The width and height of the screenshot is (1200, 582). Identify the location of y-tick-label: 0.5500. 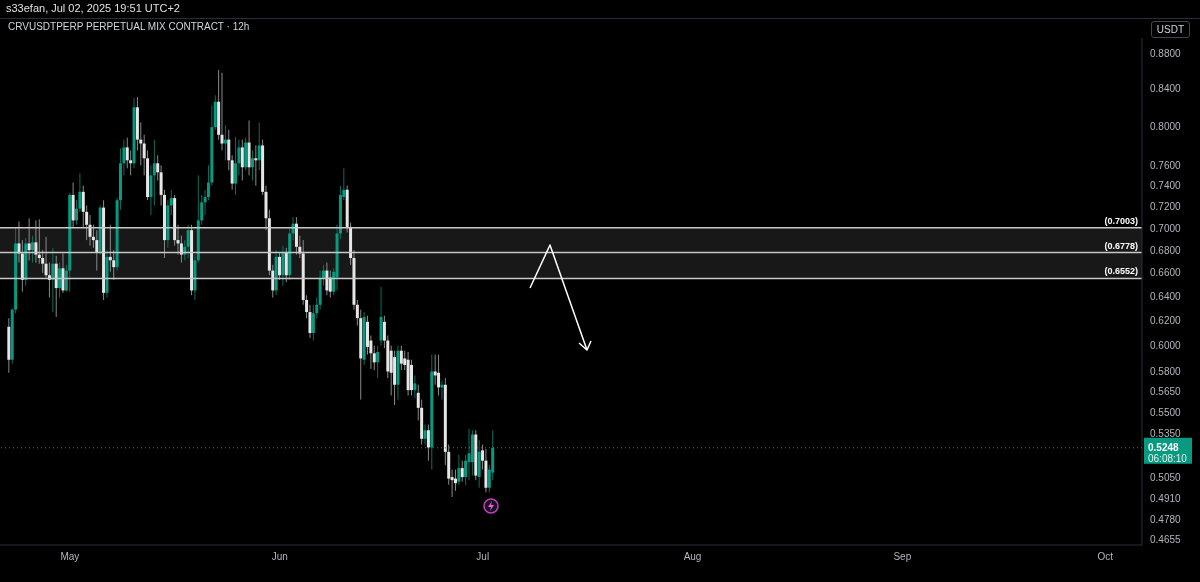
(1166, 412).